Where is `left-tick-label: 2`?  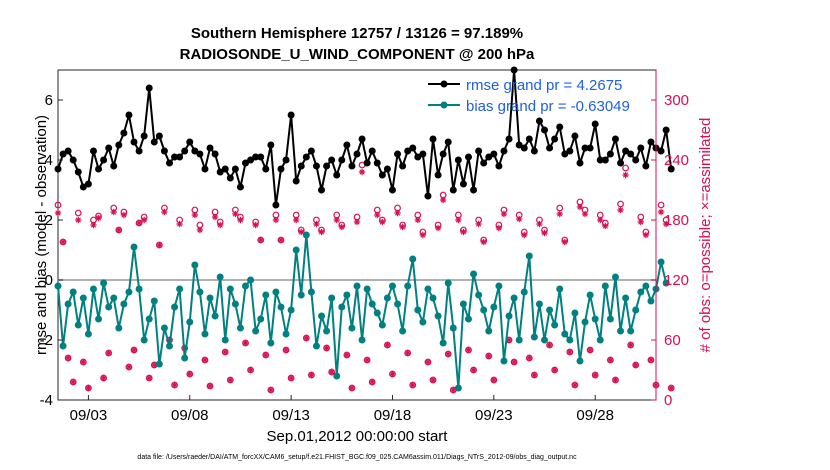
left-tick-label: 2 is located at coordinates (49, 220).